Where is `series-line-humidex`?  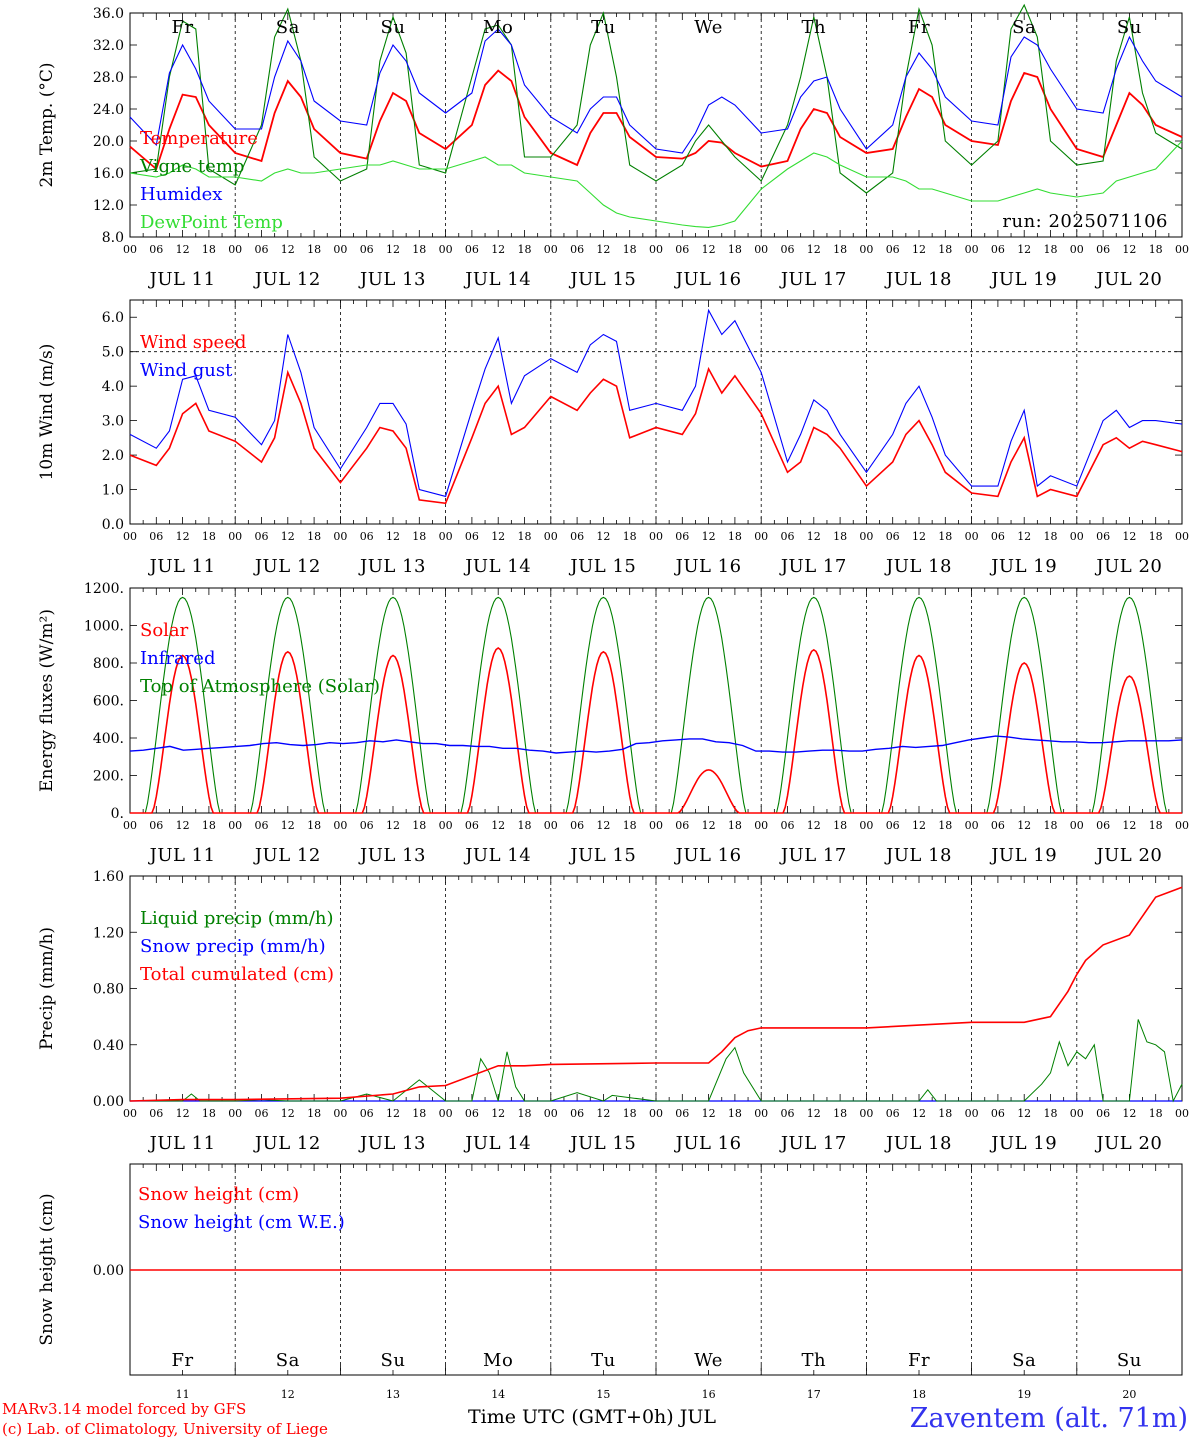 series-line-humidex is located at coordinates (656, 91).